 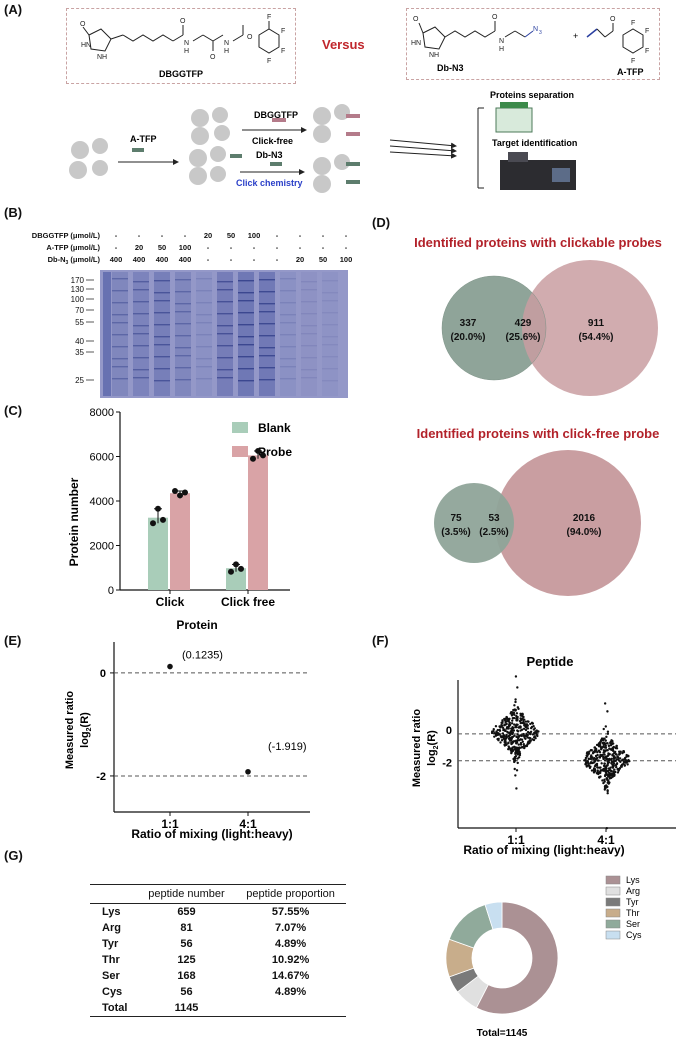 I want to click on gel-value-2-2: 400, so click(x=162, y=259).